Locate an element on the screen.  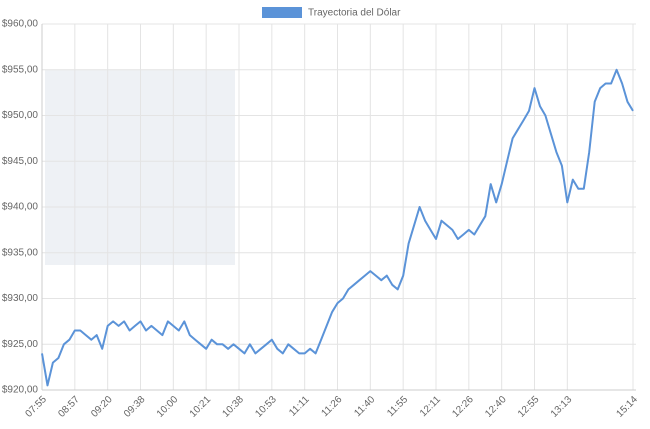
y-tick-label: $935,00 is located at coordinates (20, 252).